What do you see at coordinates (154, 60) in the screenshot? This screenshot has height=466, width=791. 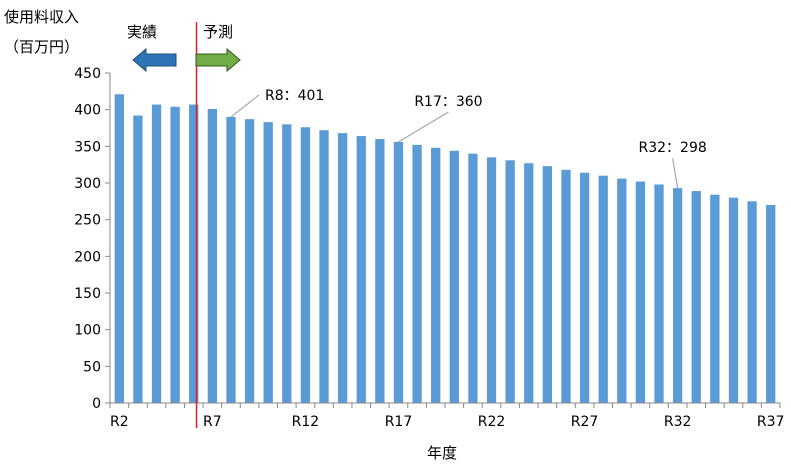 I see `actual-arrow-icon` at bounding box center [154, 60].